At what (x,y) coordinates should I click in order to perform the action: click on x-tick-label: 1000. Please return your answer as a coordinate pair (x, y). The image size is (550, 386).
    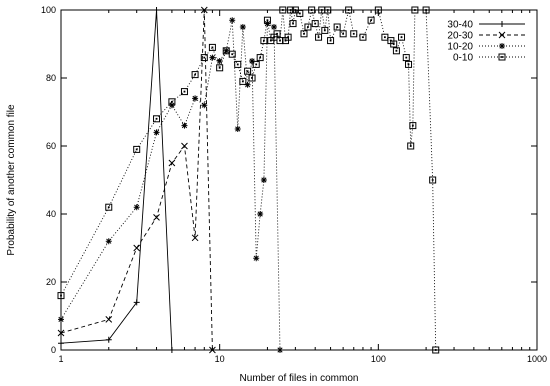
    Looking at the image, I should click on (537, 359).